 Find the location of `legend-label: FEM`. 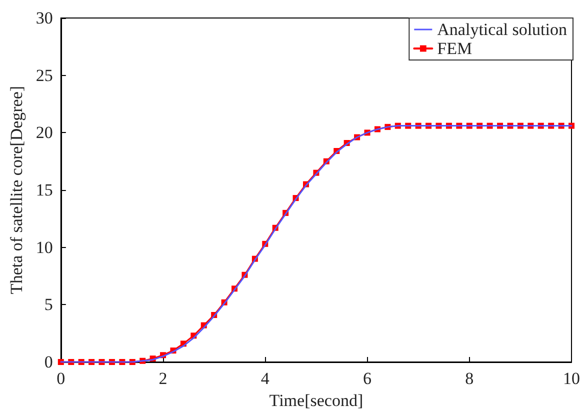

legend-label: FEM is located at coordinates (454, 48).